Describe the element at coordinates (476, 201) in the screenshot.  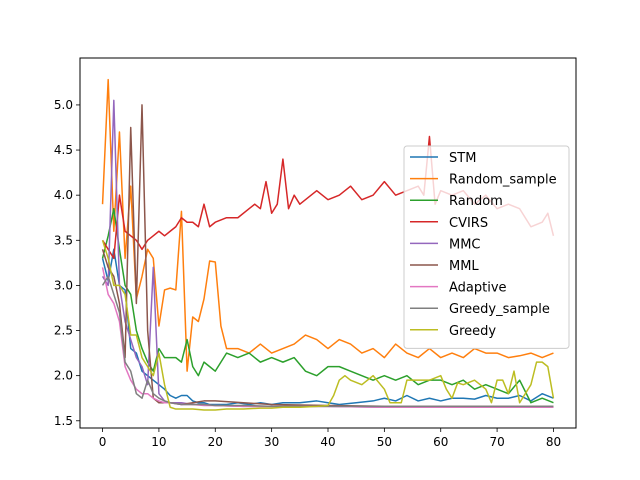
I see `legend-label: Random` at that location.